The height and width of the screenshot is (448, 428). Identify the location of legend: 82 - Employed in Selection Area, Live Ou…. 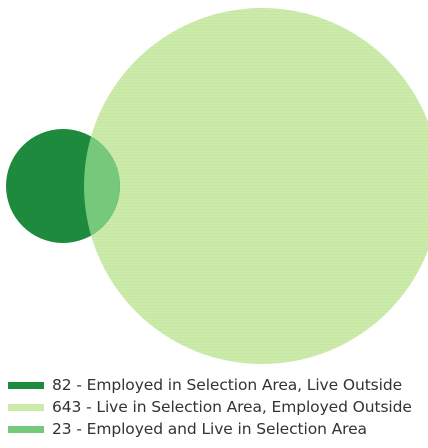
(216, 407).